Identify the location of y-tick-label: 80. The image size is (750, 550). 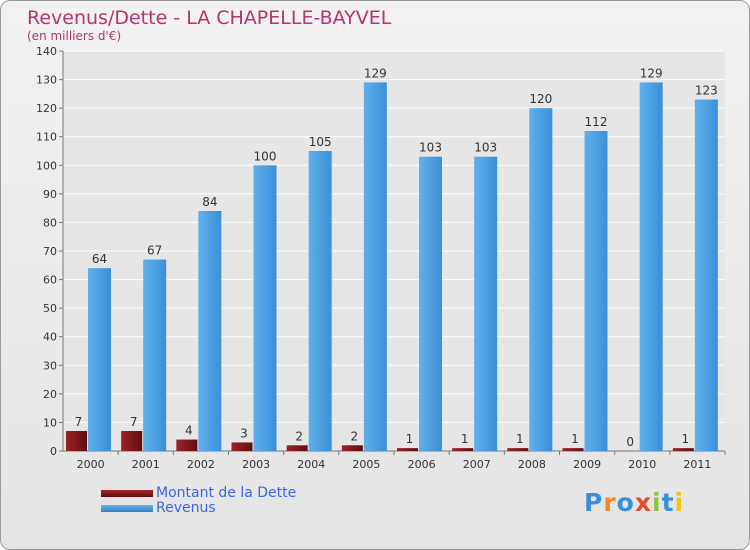
(50, 222).